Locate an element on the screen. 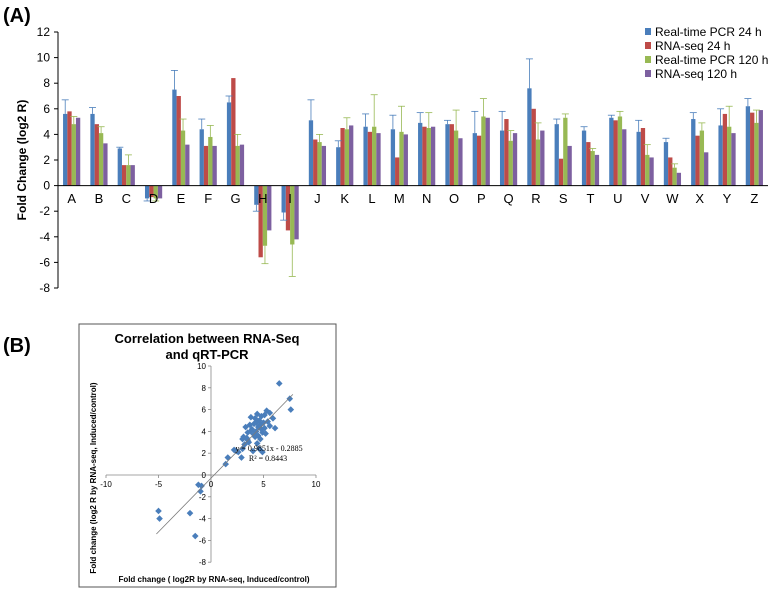  category-label: B is located at coordinates (99, 198).